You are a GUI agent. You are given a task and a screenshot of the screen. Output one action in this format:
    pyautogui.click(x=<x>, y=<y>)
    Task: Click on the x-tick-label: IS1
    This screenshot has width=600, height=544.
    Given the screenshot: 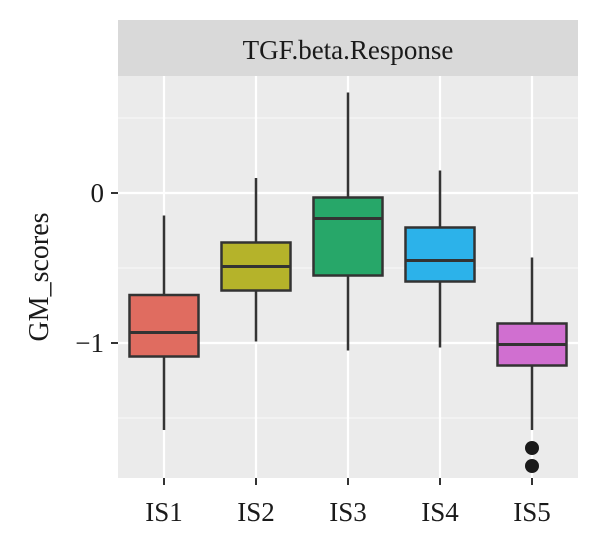 What is the action you would take?
    pyautogui.click(x=164, y=512)
    